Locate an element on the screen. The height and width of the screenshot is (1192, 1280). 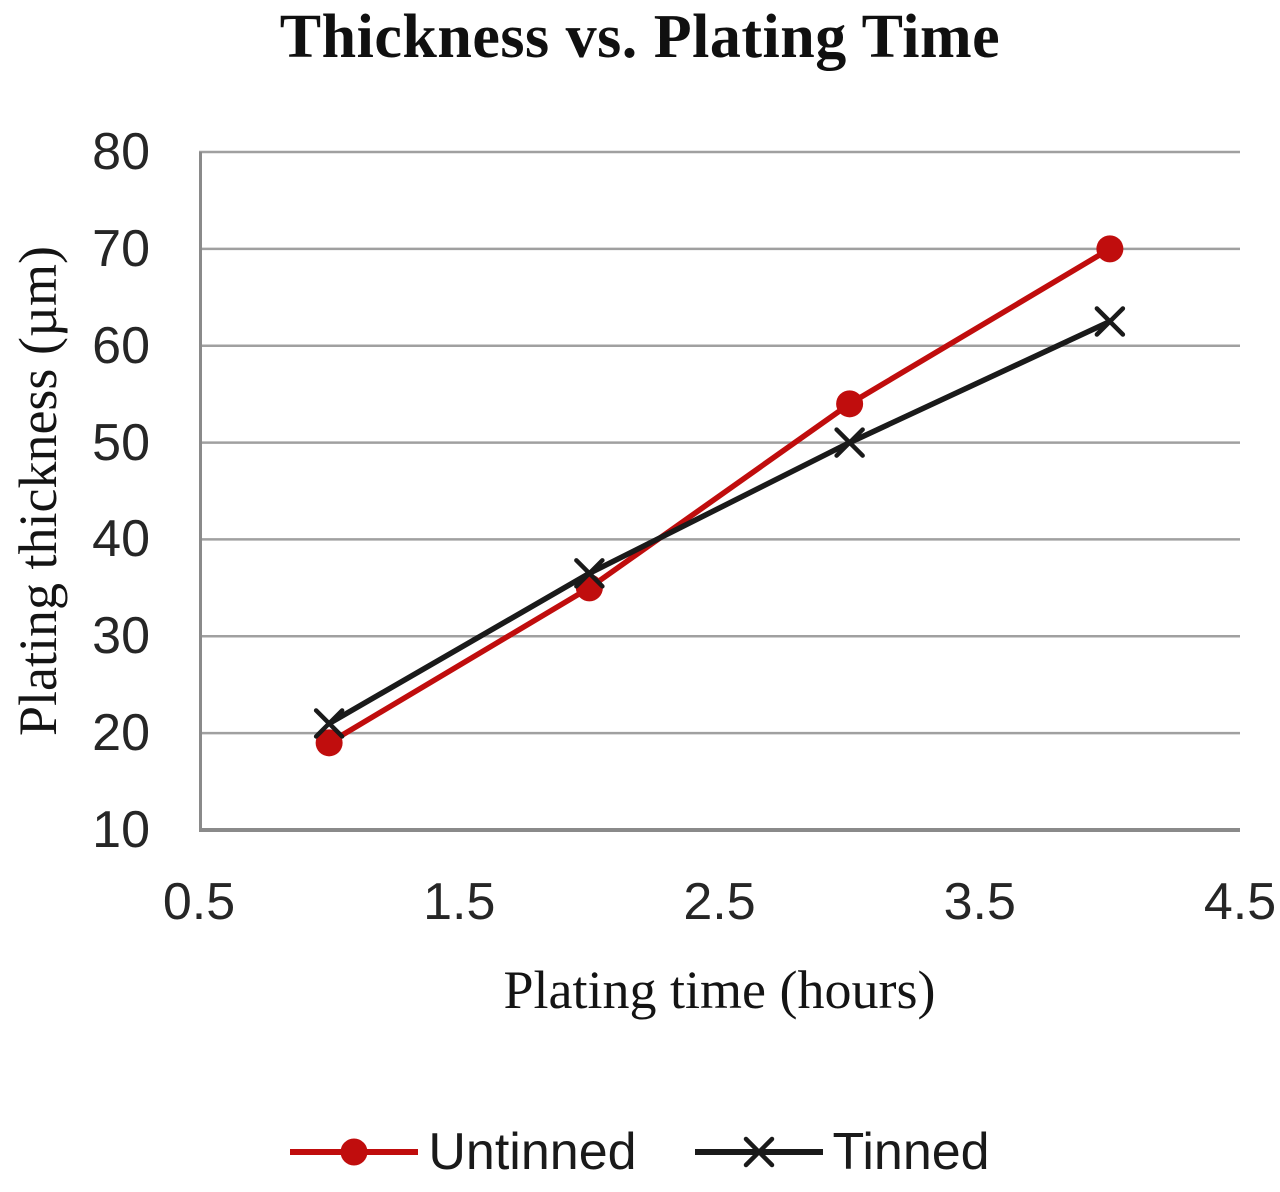
y-tick-label: 10 is located at coordinates (121, 830).